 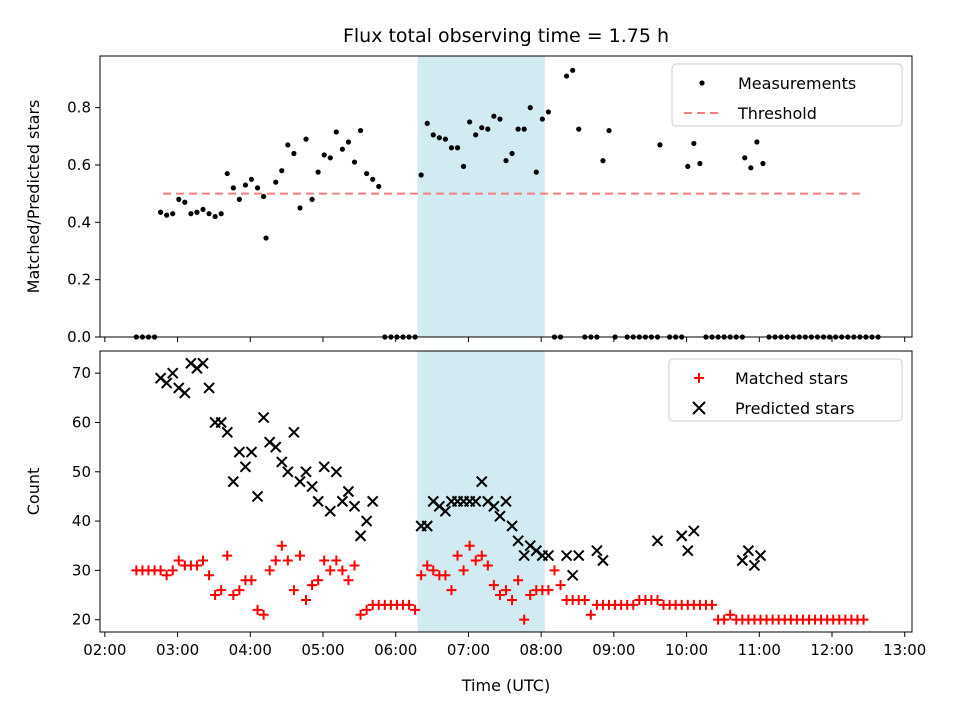 I want to click on y-tick-label: 20, so click(x=81, y=620).